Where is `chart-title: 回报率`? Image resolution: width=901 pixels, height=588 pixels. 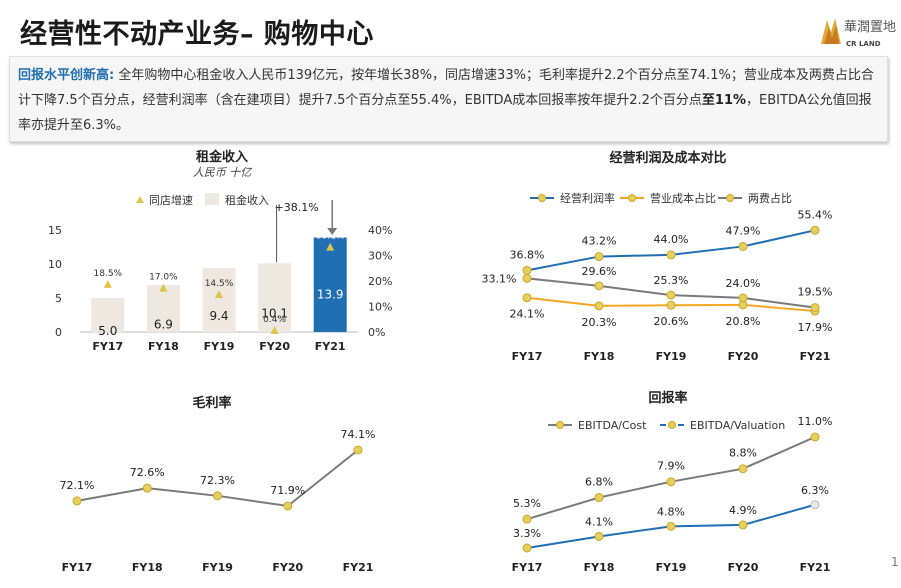 chart-title: 回报率 is located at coordinates (667, 398).